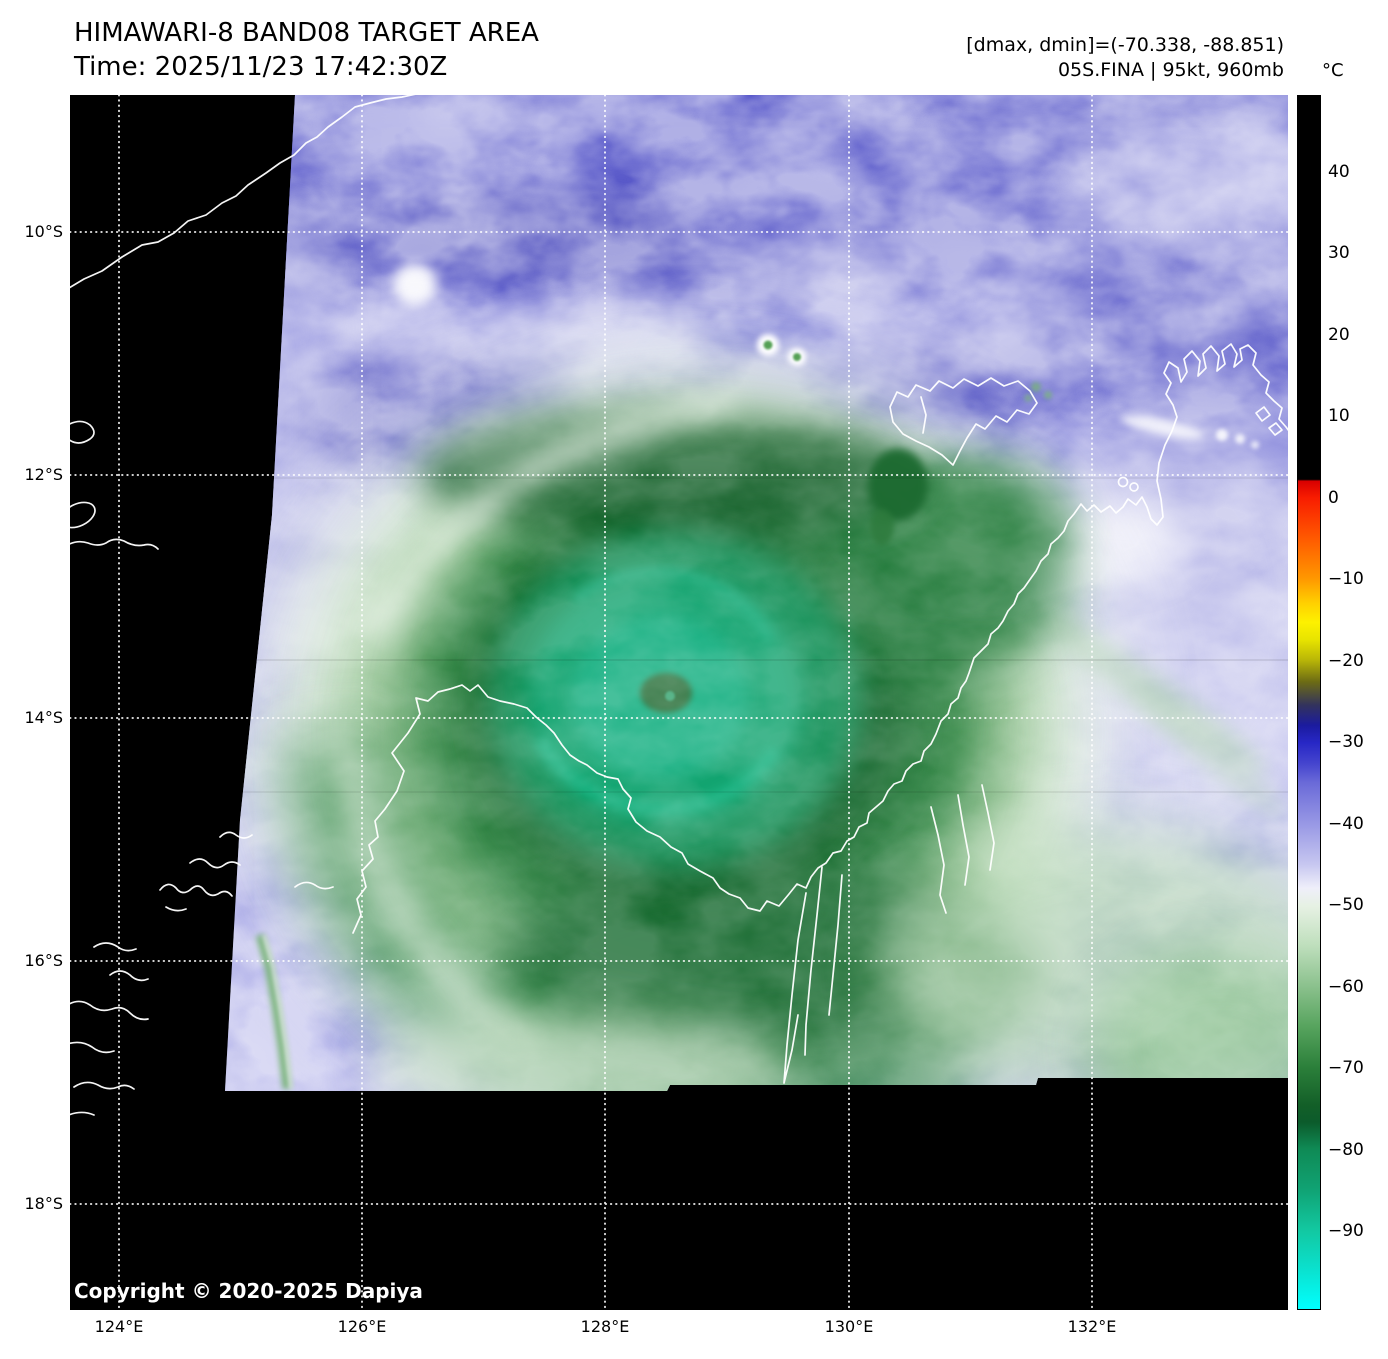 This screenshot has height=1359, width=1388. I want to click on colorbar-tick: −80, so click(1346, 1150).